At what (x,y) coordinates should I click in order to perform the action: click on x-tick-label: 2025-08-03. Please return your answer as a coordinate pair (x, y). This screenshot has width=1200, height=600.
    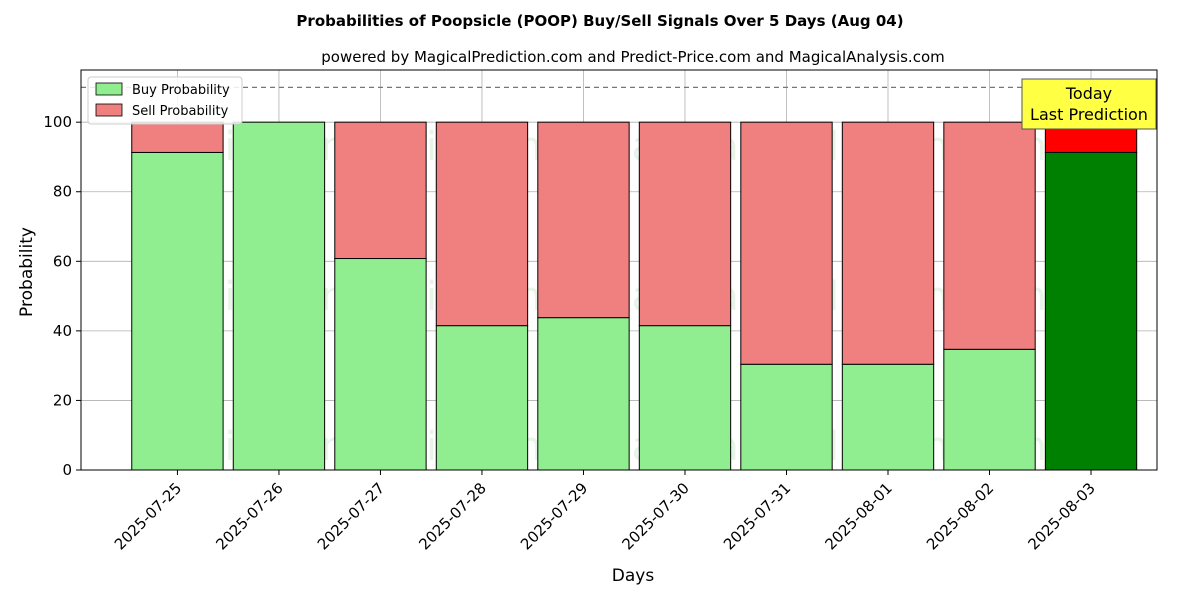
    Looking at the image, I should click on (1061, 516).